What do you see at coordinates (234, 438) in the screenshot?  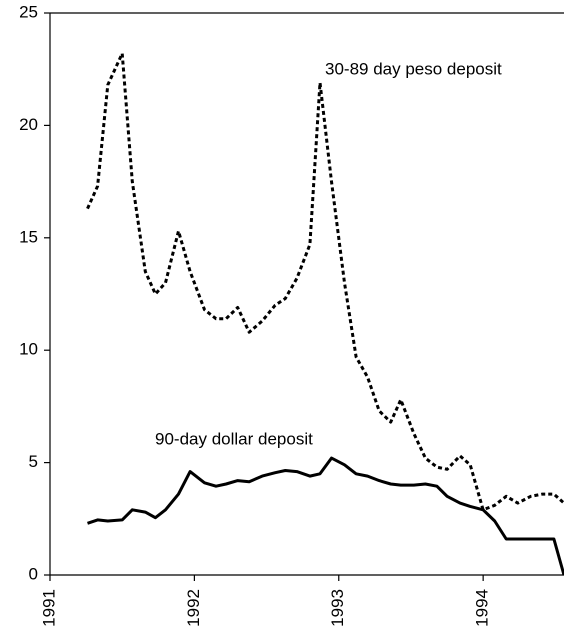 I see `series-label: 90-day dollar deposit` at bounding box center [234, 438].